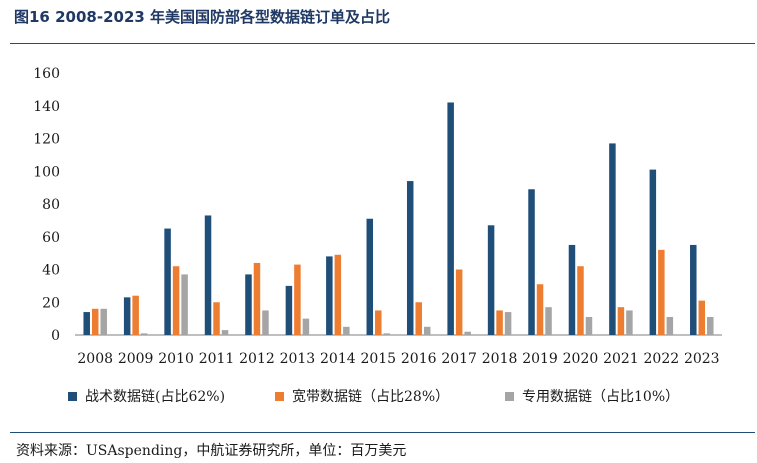  What do you see at coordinates (621, 359) in the screenshot?
I see `x-tick-label: 2021` at bounding box center [621, 359].